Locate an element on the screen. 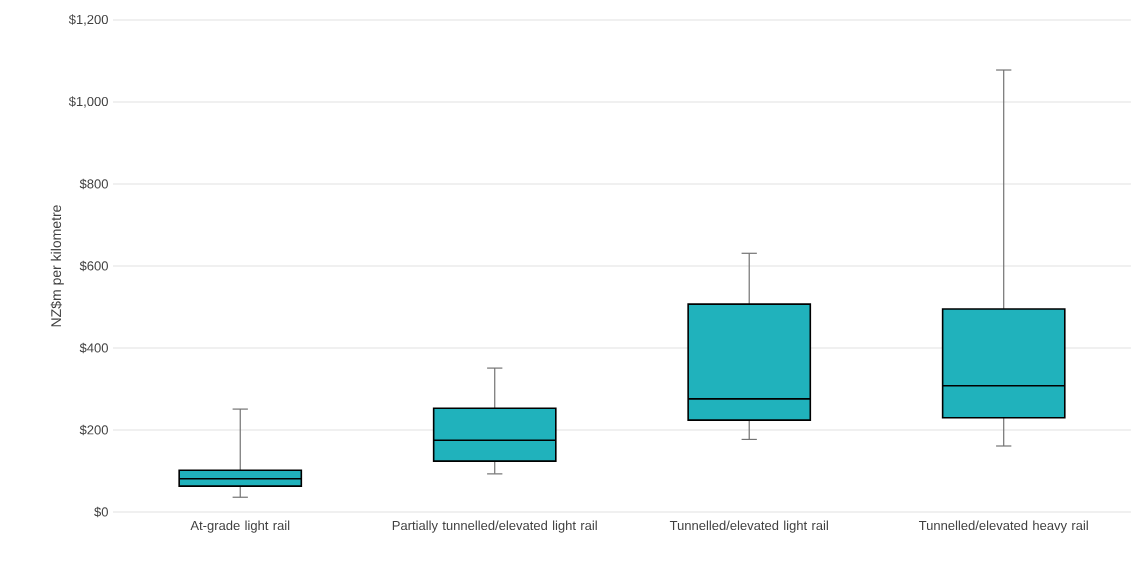 Image resolution: width=1132 pixels, height=566 pixels. x-tick-label: Partially tunnelled/elevated light rail is located at coordinates (494, 526).